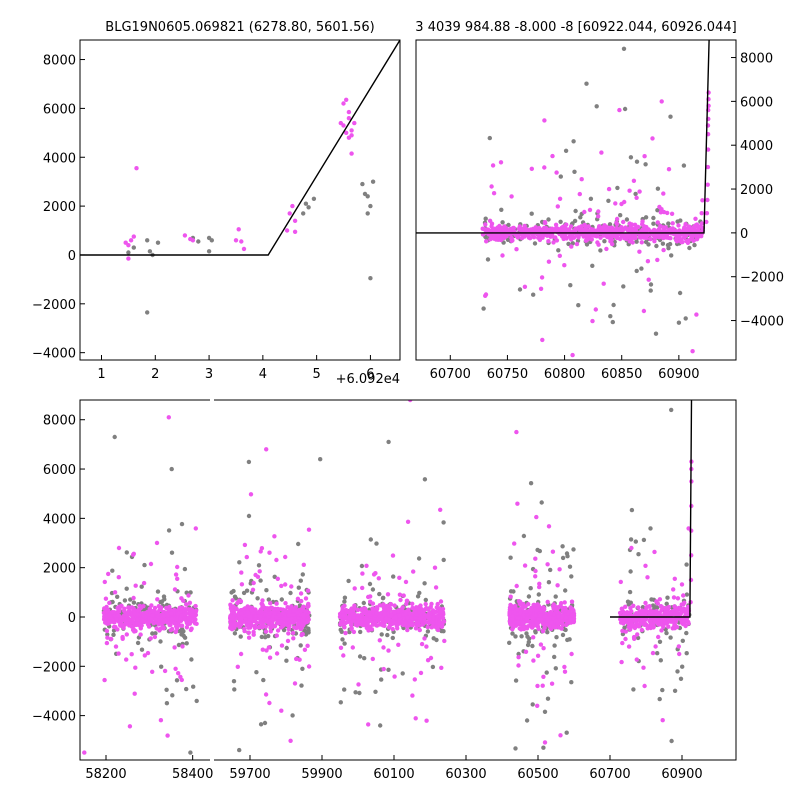 The width and height of the screenshot is (800, 800). Describe the element at coordinates (393, 774) in the screenshot. I see `x-tick-label: 60100` at that location.